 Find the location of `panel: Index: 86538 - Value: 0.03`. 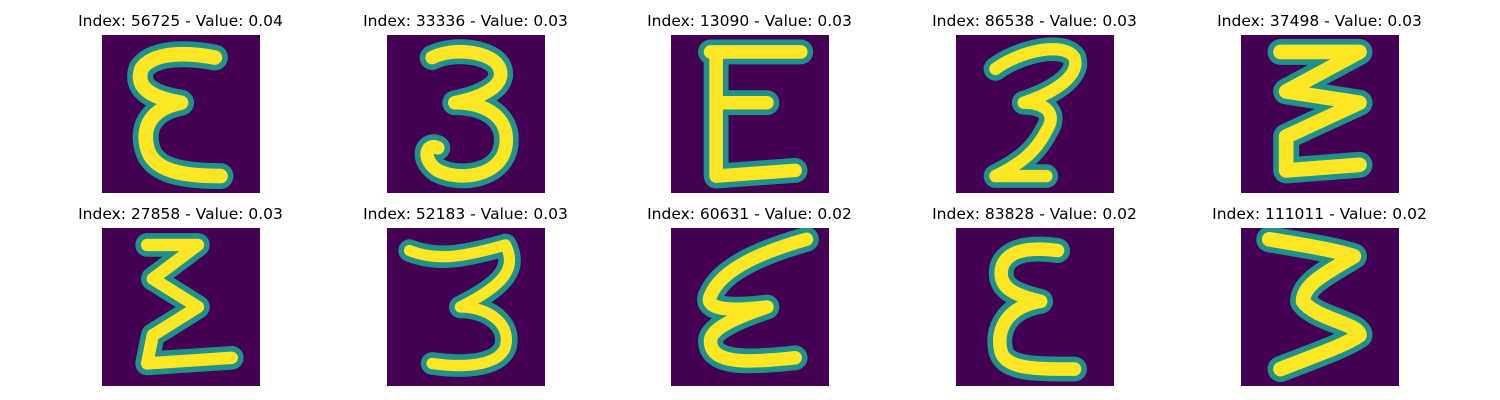

panel: Index: 86538 - Value: 0.03 is located at coordinates (1034, 107).